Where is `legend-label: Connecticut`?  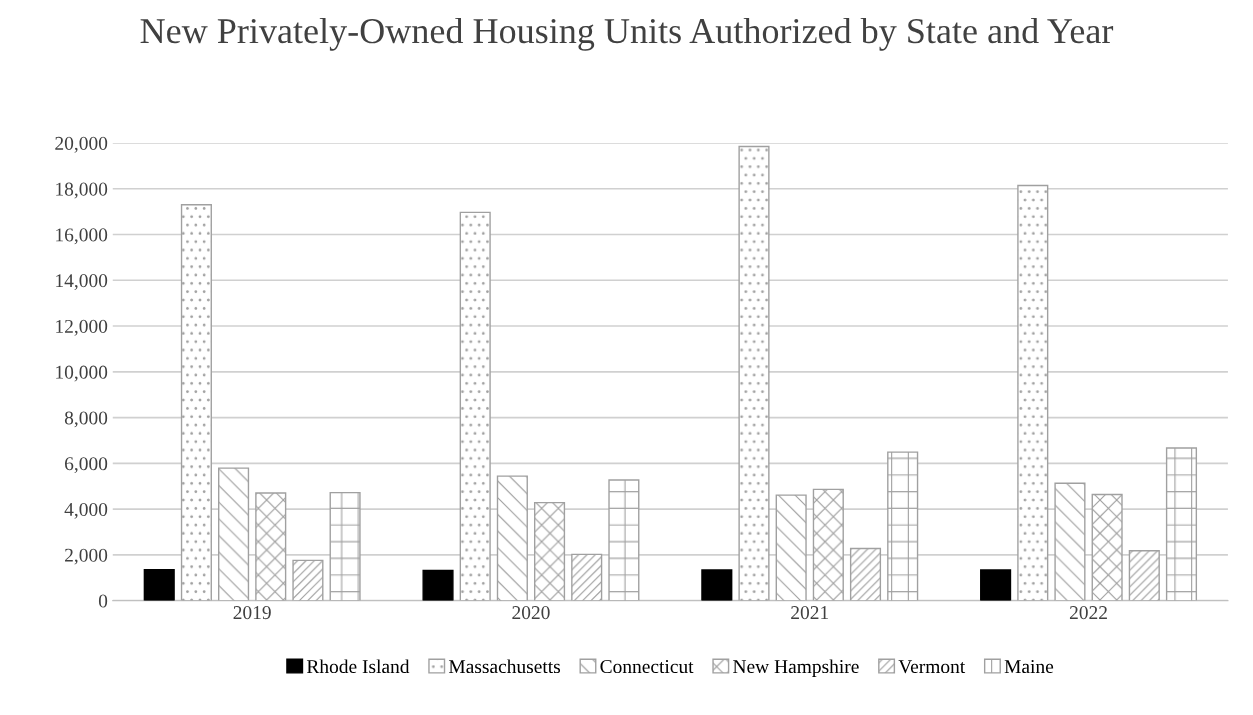 legend-label: Connecticut is located at coordinates (647, 667).